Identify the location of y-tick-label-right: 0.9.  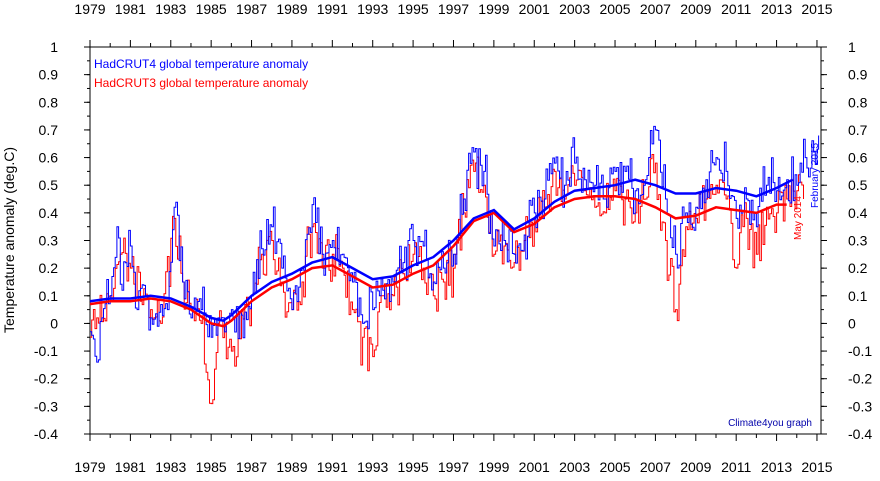
(858, 75).